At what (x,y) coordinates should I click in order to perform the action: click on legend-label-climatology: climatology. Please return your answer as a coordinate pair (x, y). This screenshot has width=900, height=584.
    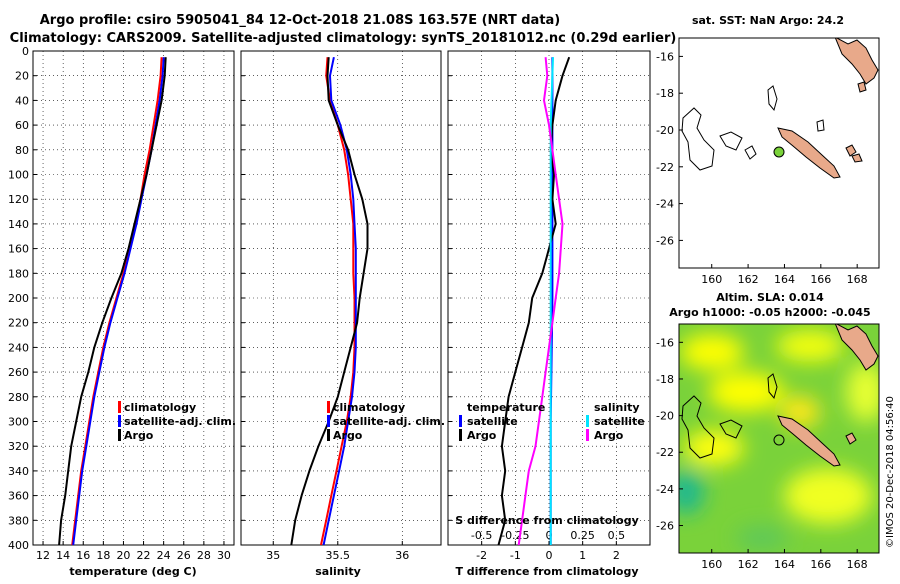
    Looking at the image, I should click on (160, 407).